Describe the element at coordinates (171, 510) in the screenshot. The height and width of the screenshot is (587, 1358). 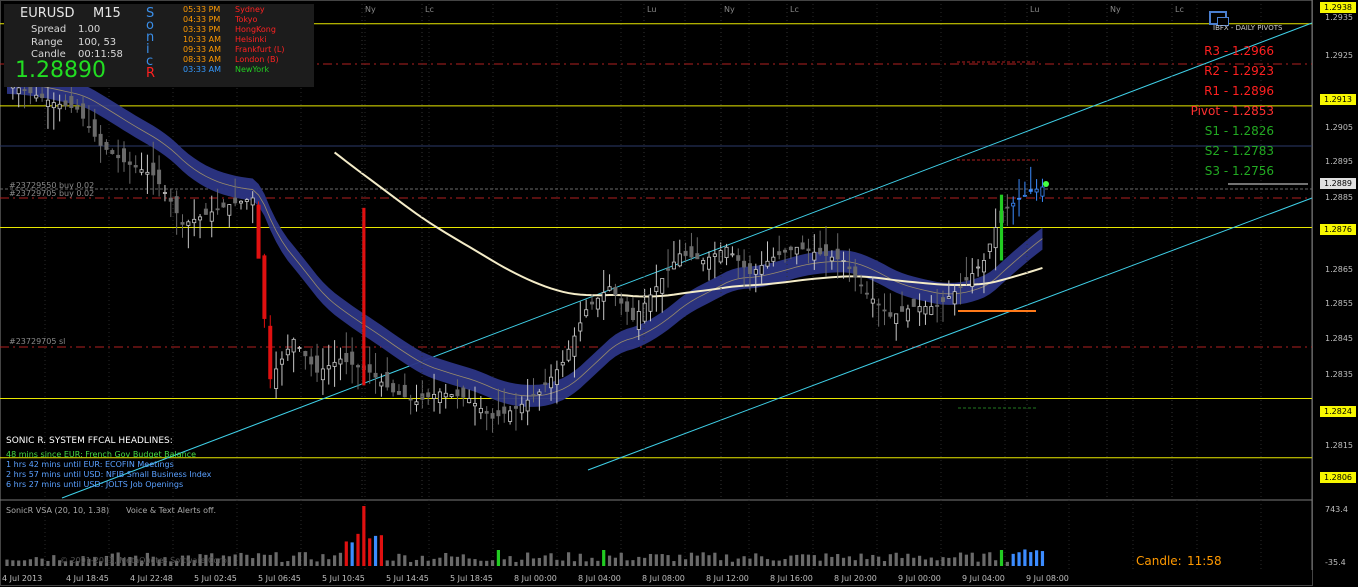
I see `indicator-alert-status: Voice & Text Alerts off.` at that location.